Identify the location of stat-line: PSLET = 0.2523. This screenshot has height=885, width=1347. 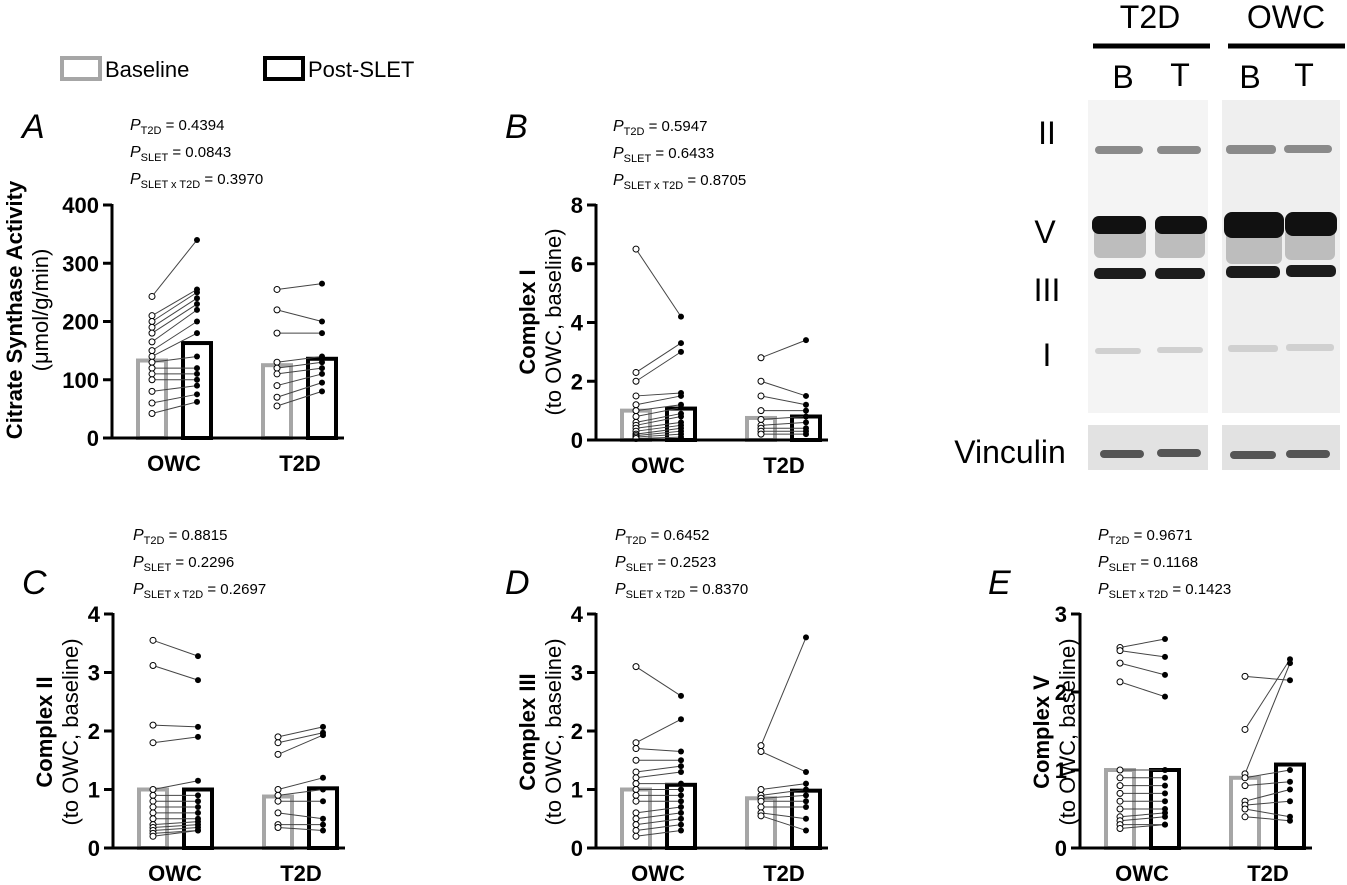
(665, 564).